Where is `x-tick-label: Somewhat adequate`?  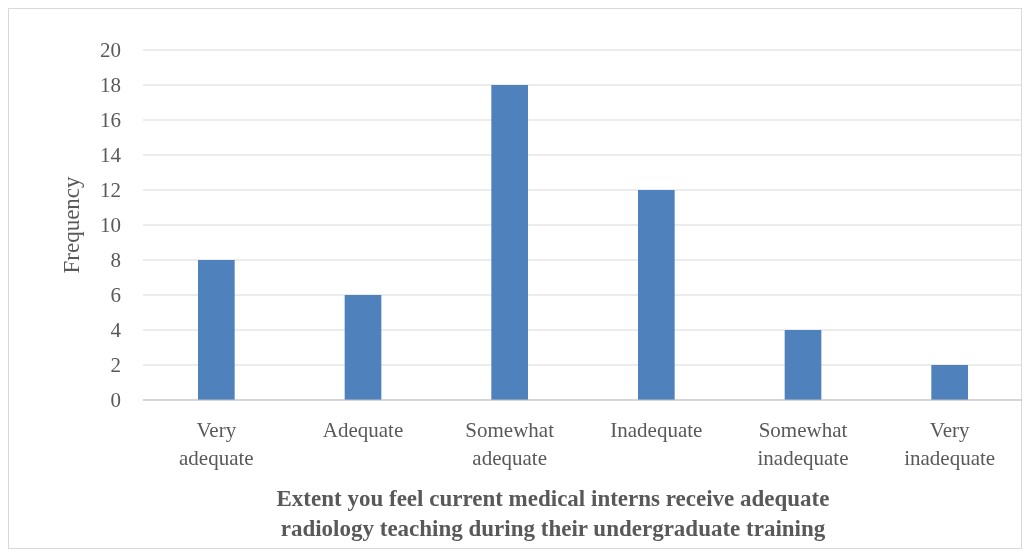 x-tick-label: Somewhat adequate is located at coordinates (510, 444).